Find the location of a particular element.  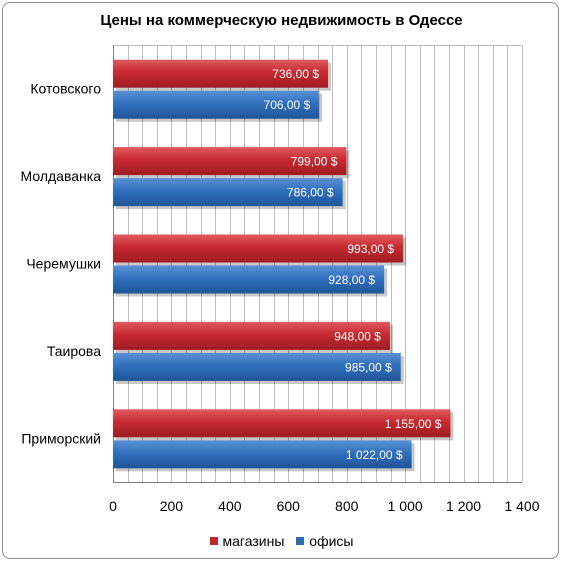

data-label-offices: 786,00 $ is located at coordinates (310, 193).